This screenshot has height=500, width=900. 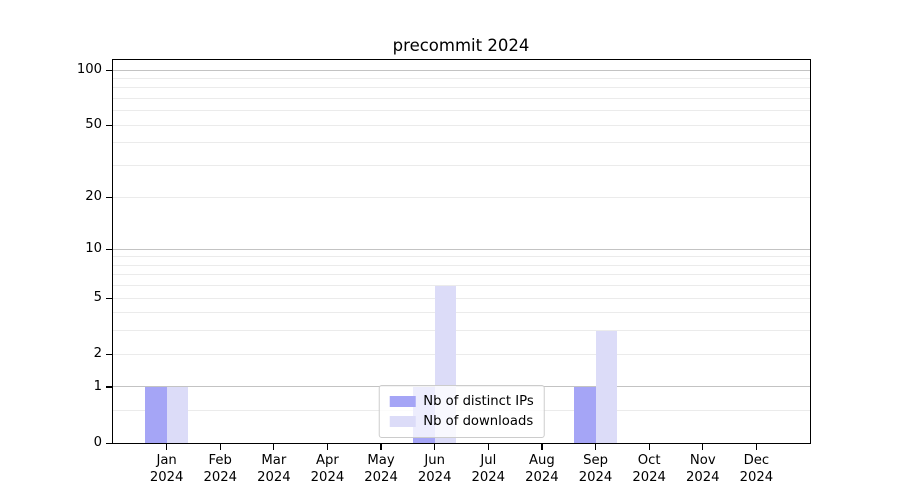 What do you see at coordinates (93, 249) in the screenshot?
I see `y-tick-label: 10` at bounding box center [93, 249].